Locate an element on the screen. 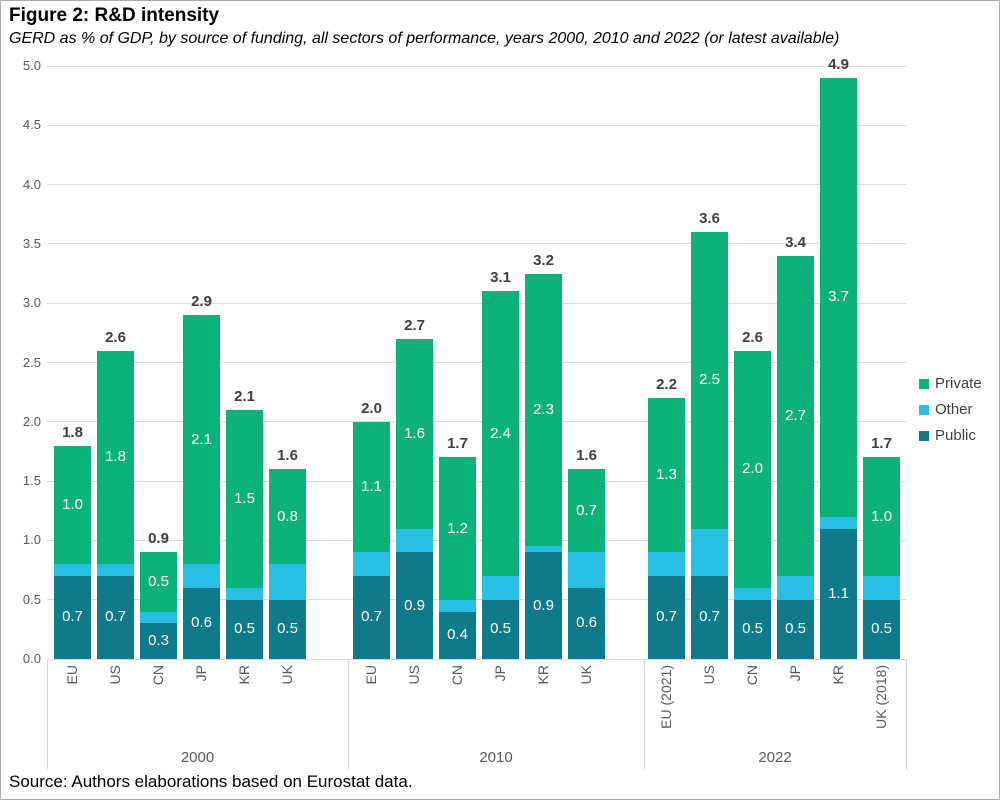 This screenshot has width=1000, height=800. x-axis-year-label: 2010 is located at coordinates (496, 757).